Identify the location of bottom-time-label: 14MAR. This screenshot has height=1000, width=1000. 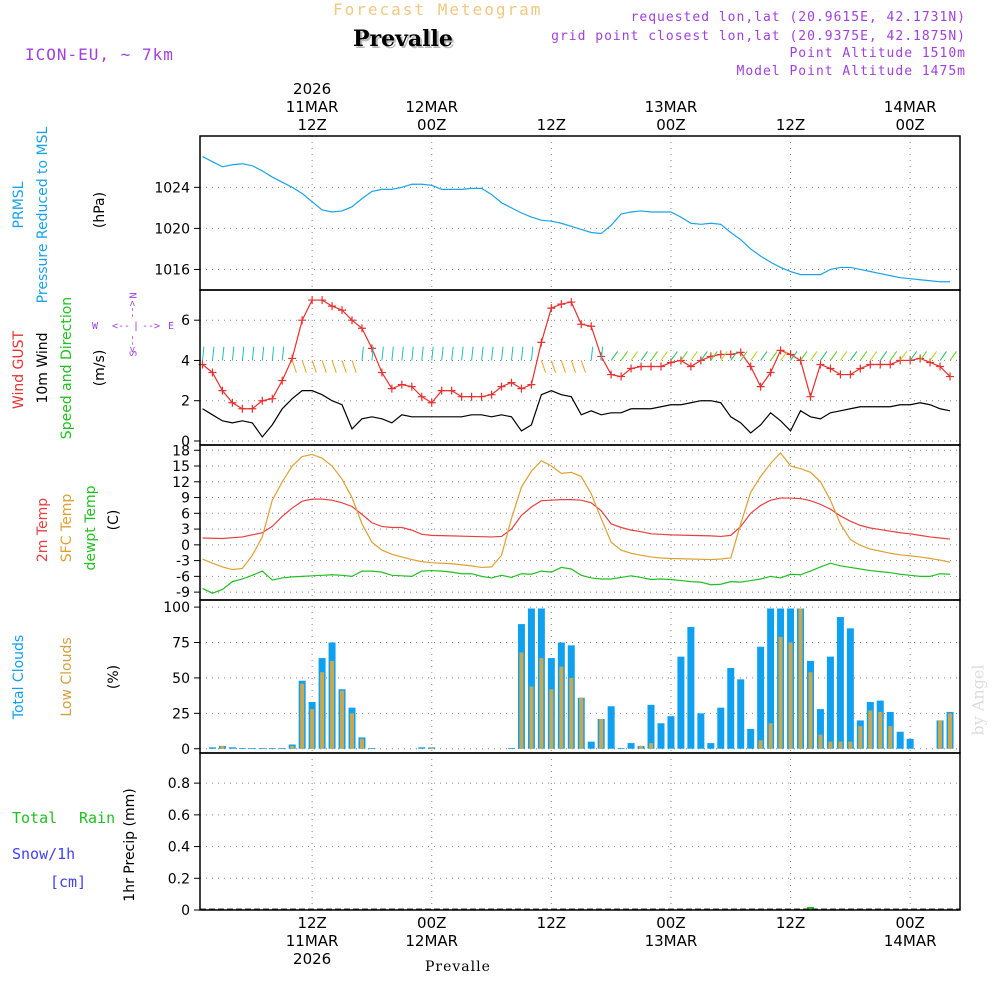
(910, 941).